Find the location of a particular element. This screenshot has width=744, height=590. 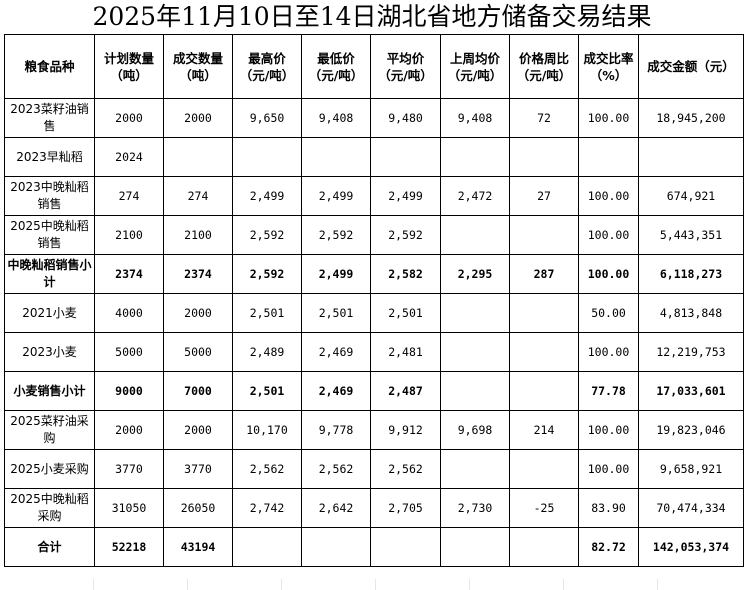

table-cell: 674,921 is located at coordinates (691, 196).